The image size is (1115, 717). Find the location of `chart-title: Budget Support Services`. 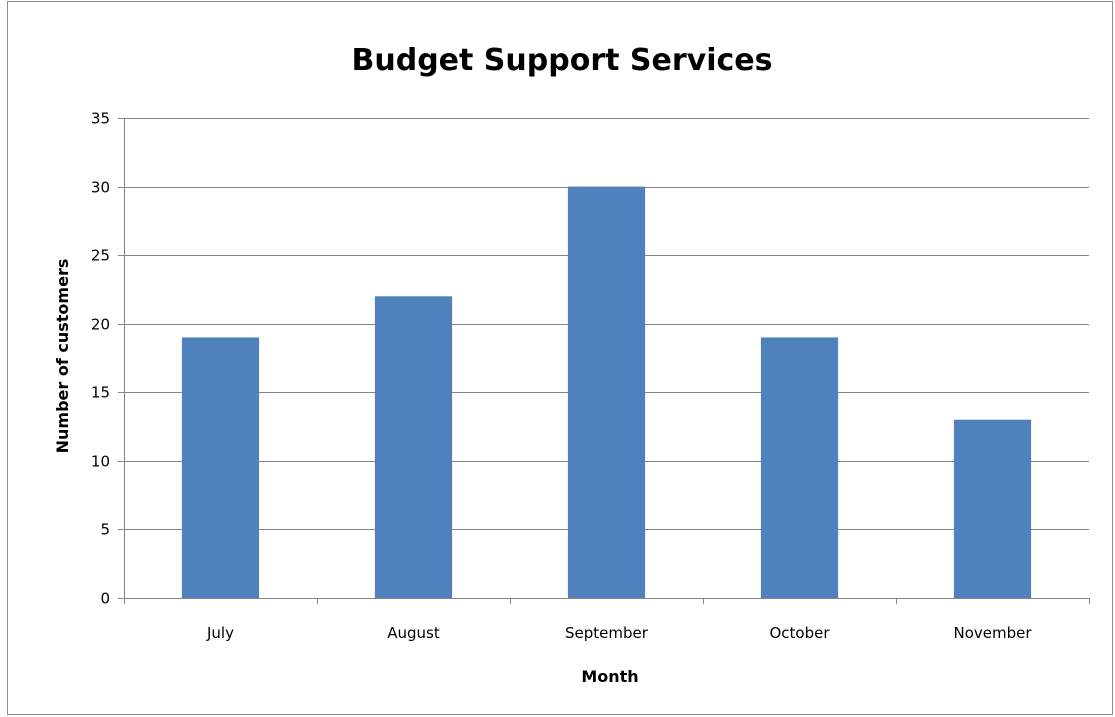

chart-title: Budget Support Services is located at coordinates (562, 60).